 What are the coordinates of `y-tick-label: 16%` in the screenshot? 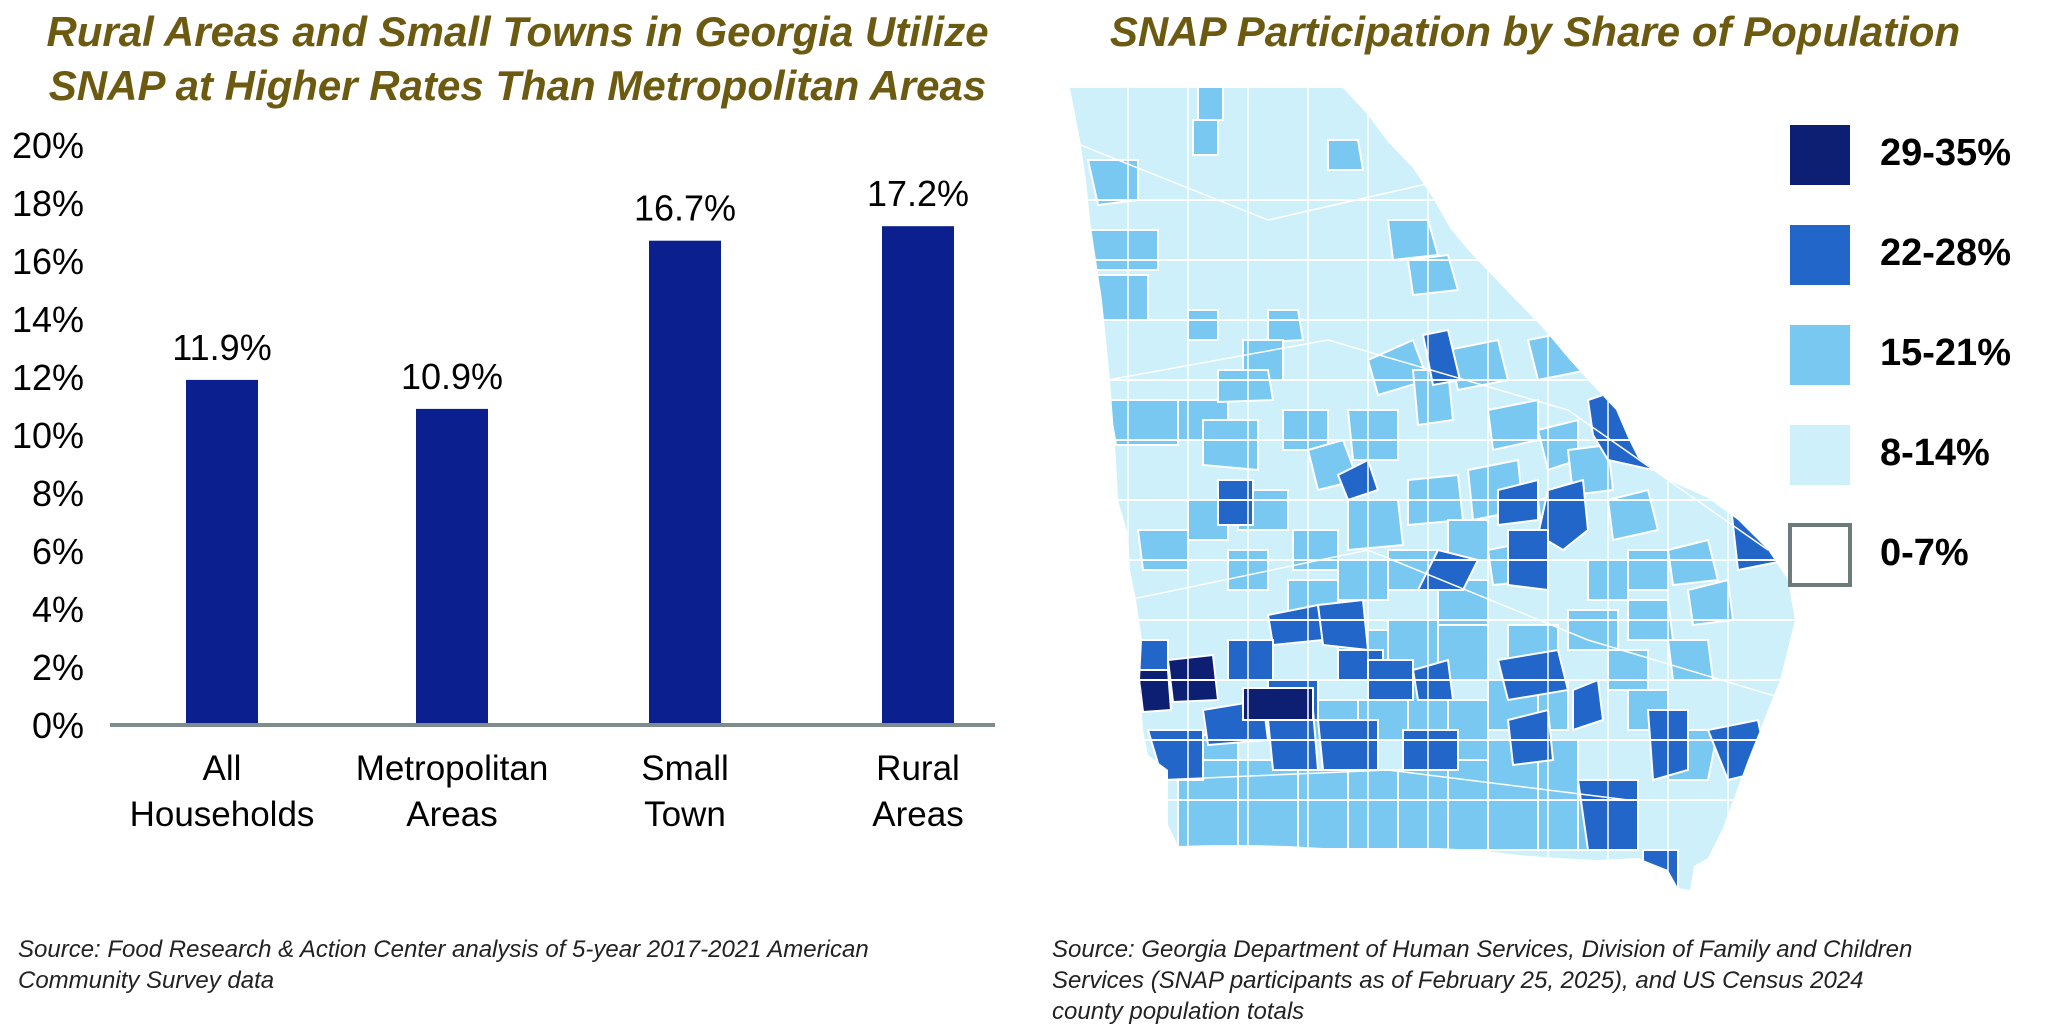 It's located at (48, 261).